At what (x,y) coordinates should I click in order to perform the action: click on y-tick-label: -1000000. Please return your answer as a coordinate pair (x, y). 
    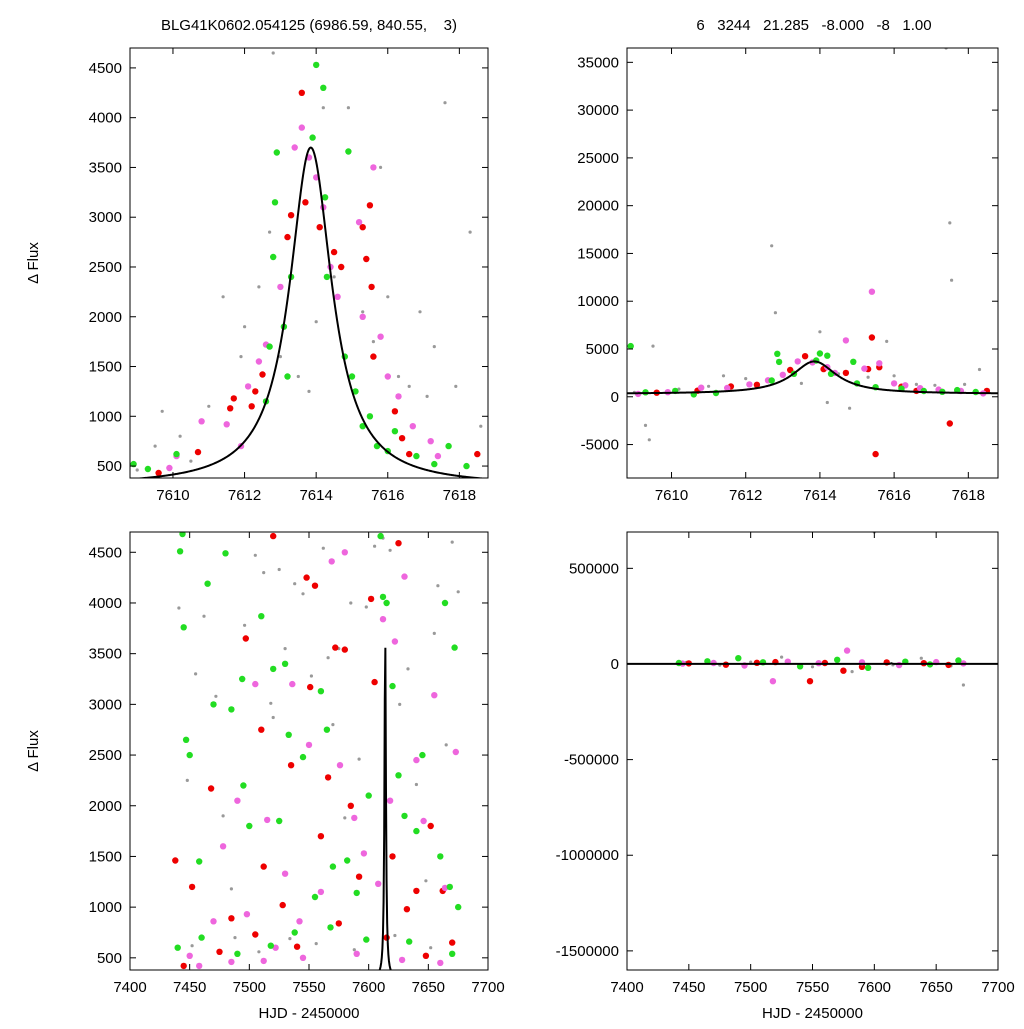
    Looking at the image, I should click on (587, 855).